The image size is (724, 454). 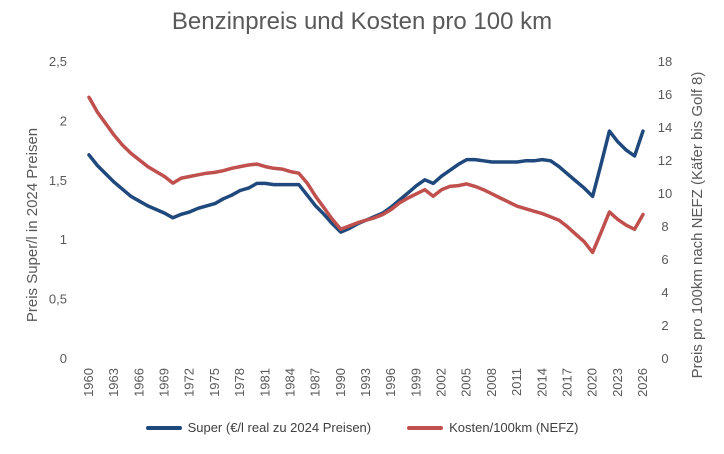 What do you see at coordinates (664, 226) in the screenshot?
I see `y-right-tick-label: 8` at bounding box center [664, 226].